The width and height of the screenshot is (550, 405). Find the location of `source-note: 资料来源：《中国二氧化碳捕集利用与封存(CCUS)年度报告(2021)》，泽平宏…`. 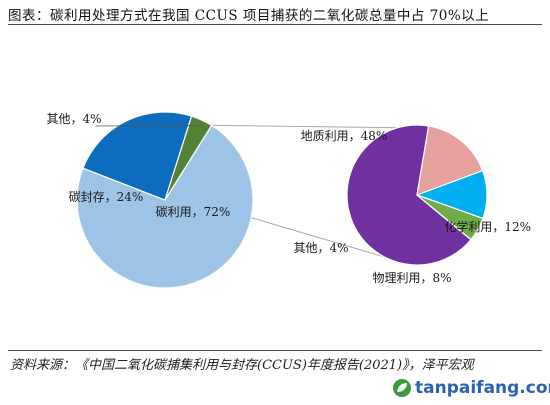

source-note: 资料来源：《中国二氧化碳捕集利用与封存(CCUS)年度报告(2021)》，泽平宏… is located at coordinates (242, 365).